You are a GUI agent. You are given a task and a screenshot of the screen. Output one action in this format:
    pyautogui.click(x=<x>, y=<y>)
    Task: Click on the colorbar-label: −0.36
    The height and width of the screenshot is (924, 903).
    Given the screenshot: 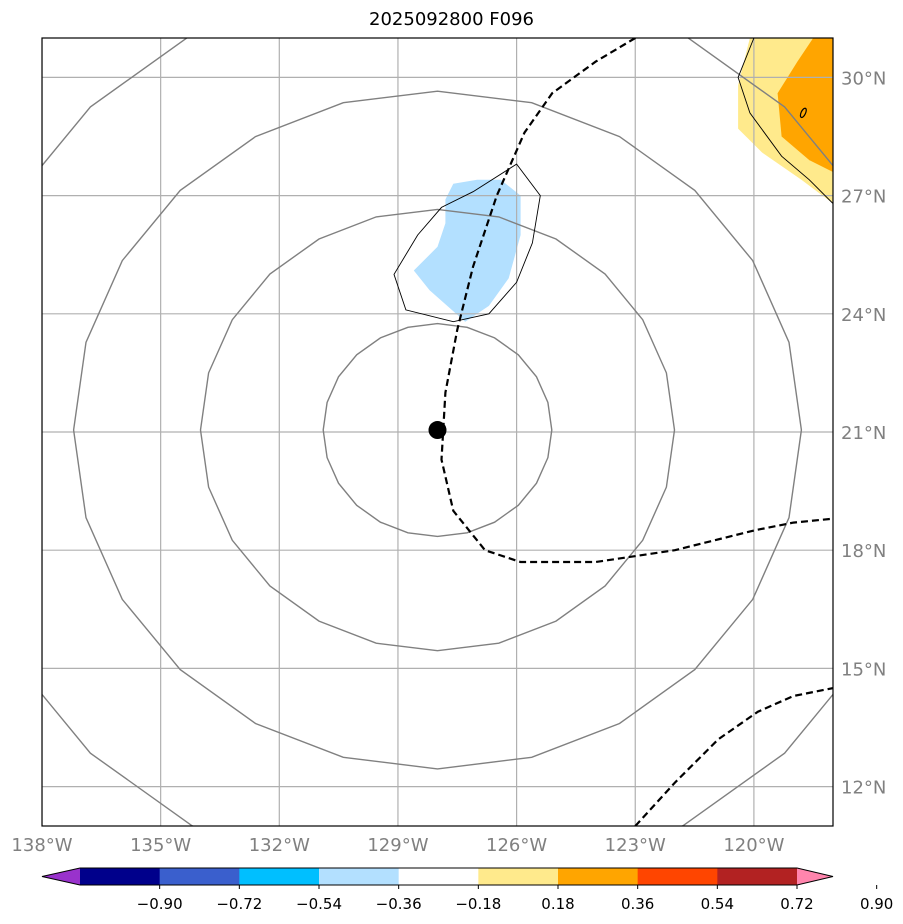 What is the action you would take?
    pyautogui.click(x=399, y=904)
    